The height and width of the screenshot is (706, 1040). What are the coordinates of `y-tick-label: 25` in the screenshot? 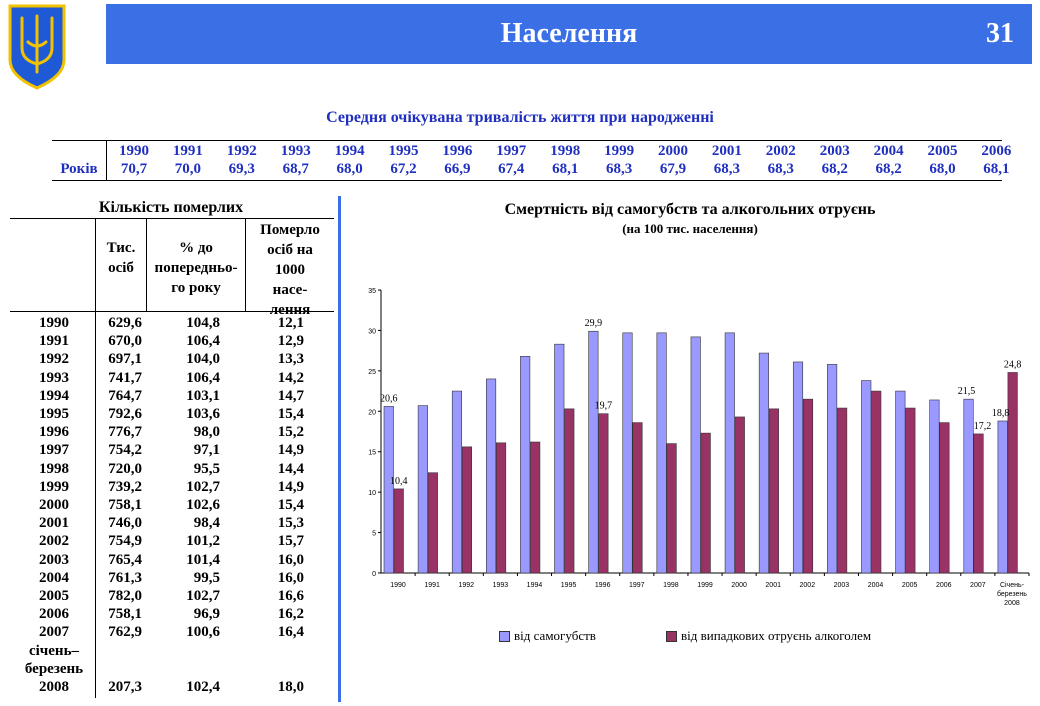 It's located at (372, 372).